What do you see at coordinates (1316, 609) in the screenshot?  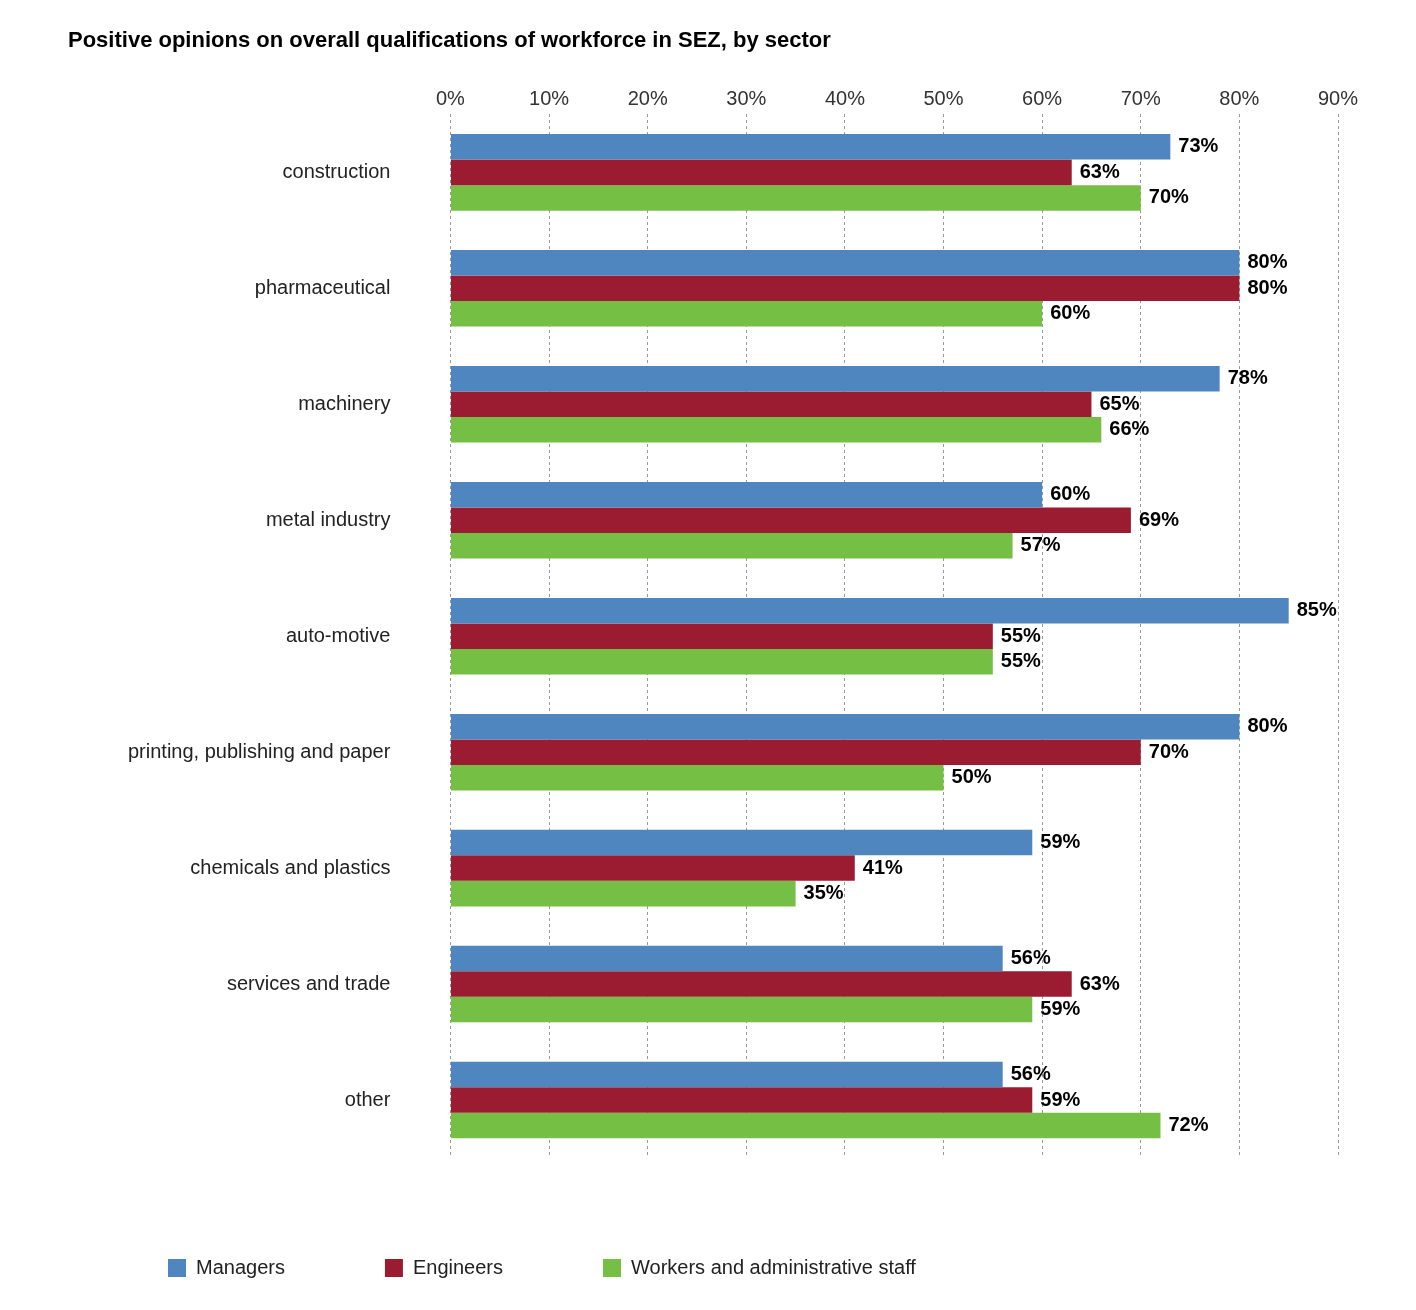 I see `data-label: 85%` at bounding box center [1316, 609].